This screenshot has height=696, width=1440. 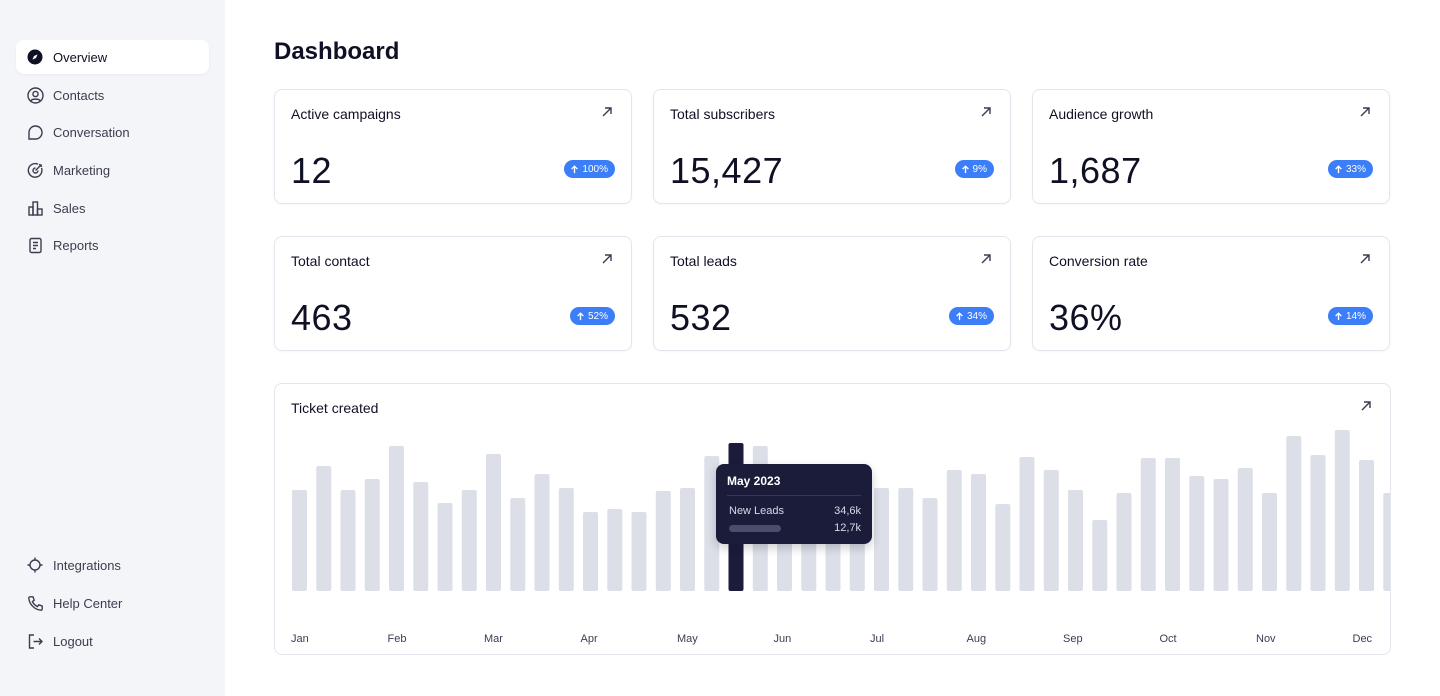 What do you see at coordinates (1355, 316) in the screenshot?
I see `badge-value: 14%` at bounding box center [1355, 316].